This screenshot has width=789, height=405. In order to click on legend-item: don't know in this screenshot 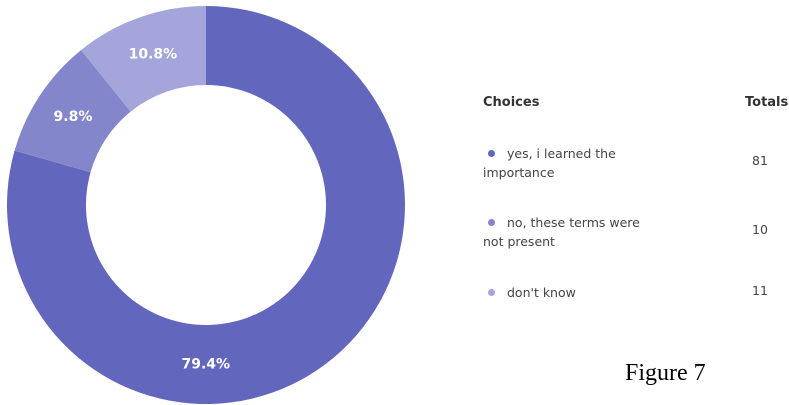, I will do `click(573, 292)`.